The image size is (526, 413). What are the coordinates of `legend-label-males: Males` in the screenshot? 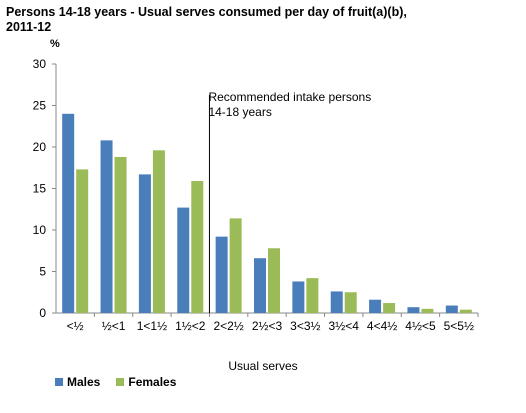 It's located at (84, 382).